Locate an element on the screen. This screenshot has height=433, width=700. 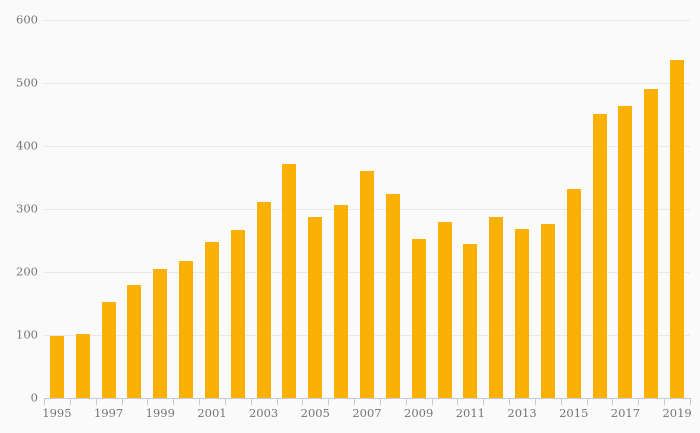
x-axis-tick-label: 2007 is located at coordinates (367, 413).